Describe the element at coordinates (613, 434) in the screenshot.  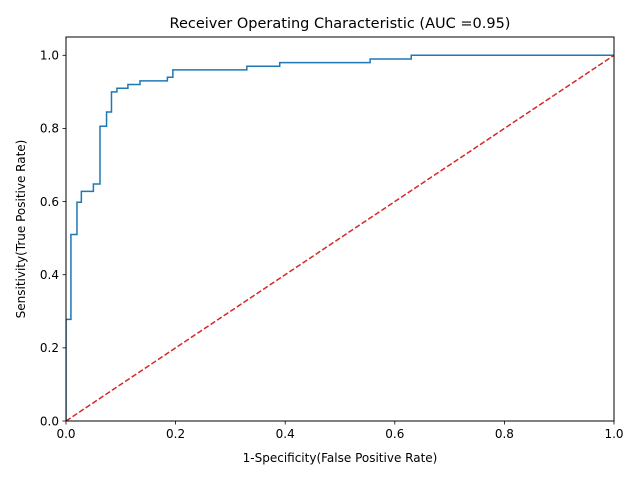
I see `x-tick-label: 1.0` at that location.